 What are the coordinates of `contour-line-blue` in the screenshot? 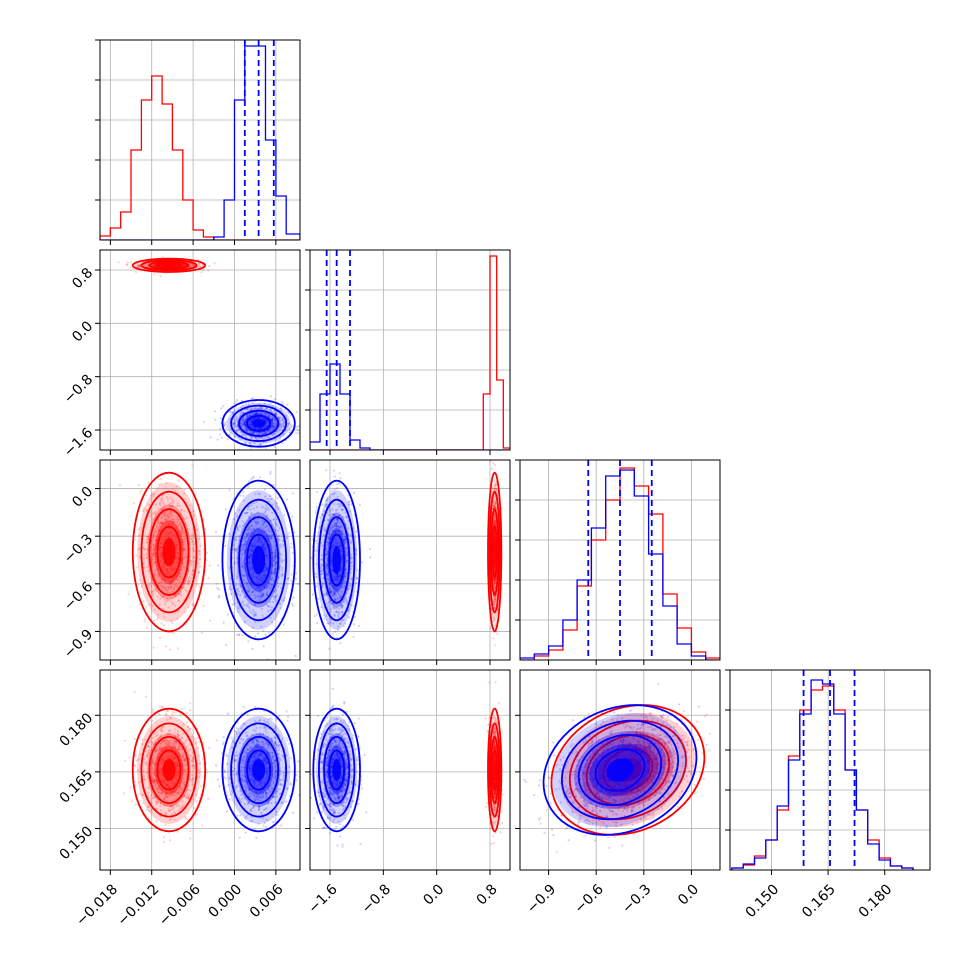 It's located at (259, 423).